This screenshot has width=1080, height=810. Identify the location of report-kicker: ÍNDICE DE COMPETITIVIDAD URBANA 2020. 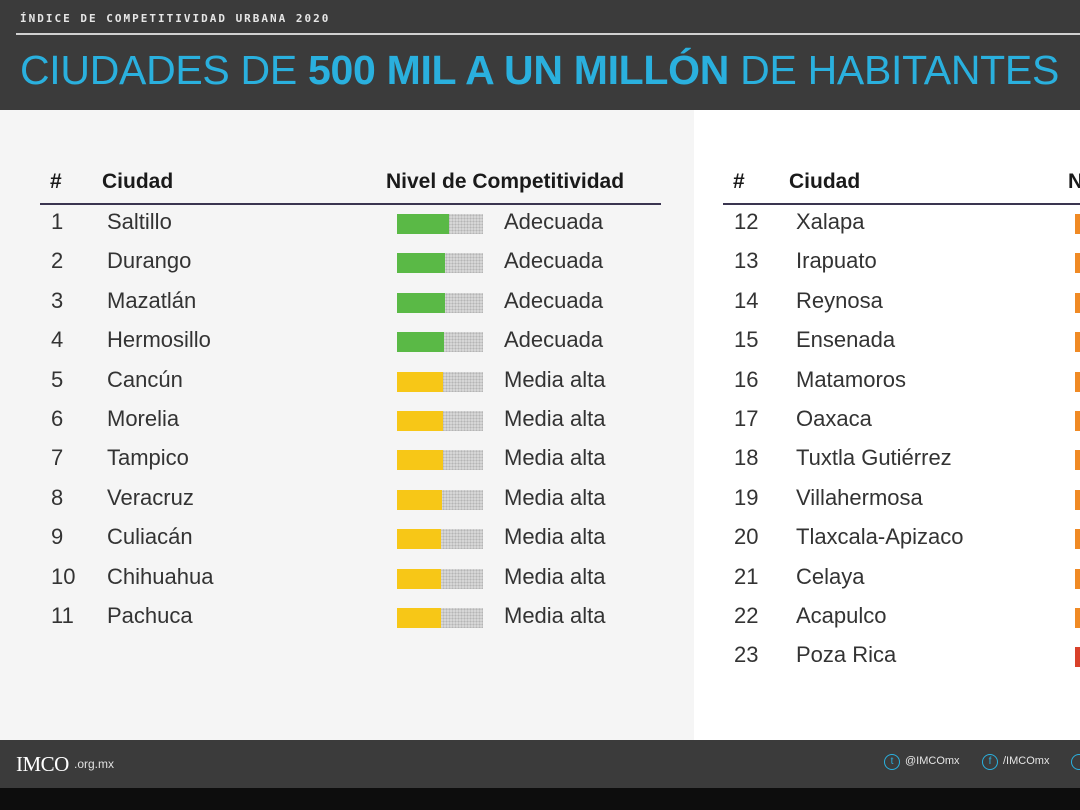
(175, 18).